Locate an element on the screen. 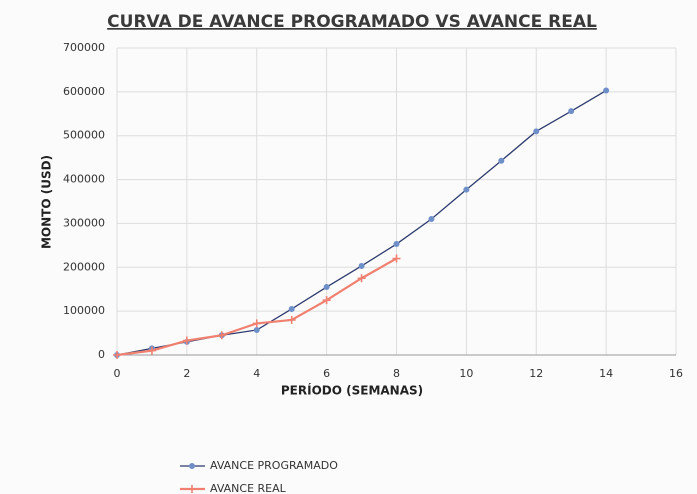  y-tick-label: 700000 is located at coordinates (84, 47).